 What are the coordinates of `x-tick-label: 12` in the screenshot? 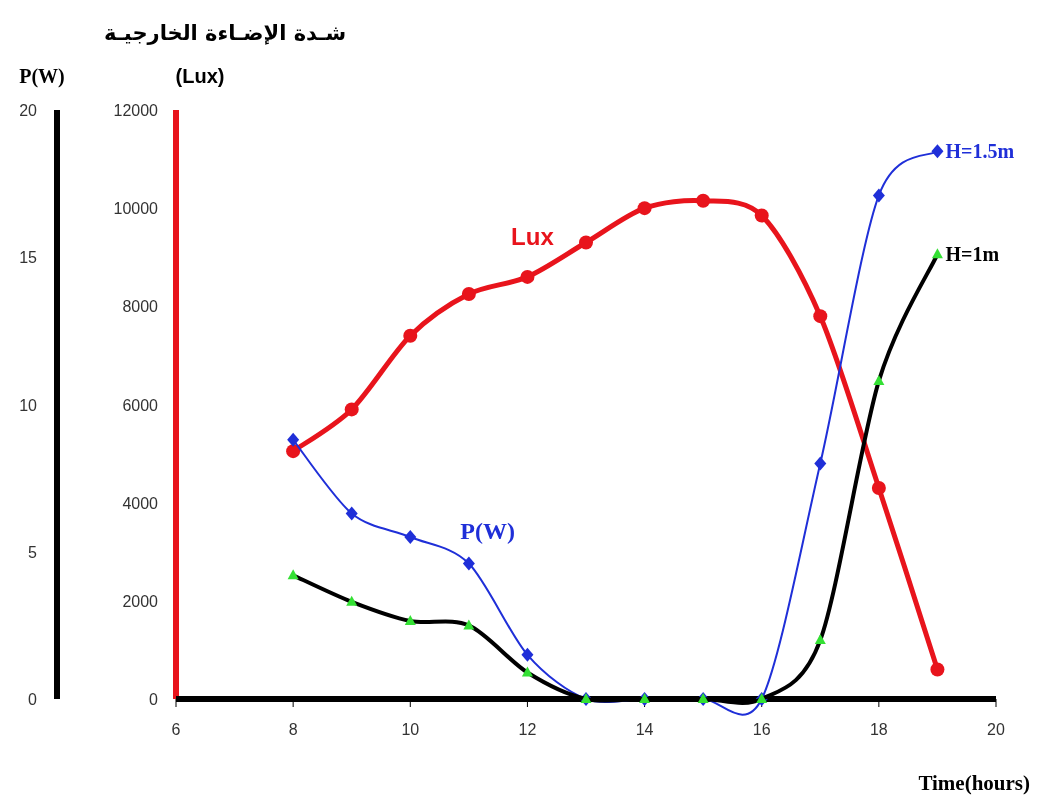 It's located at (527, 729).